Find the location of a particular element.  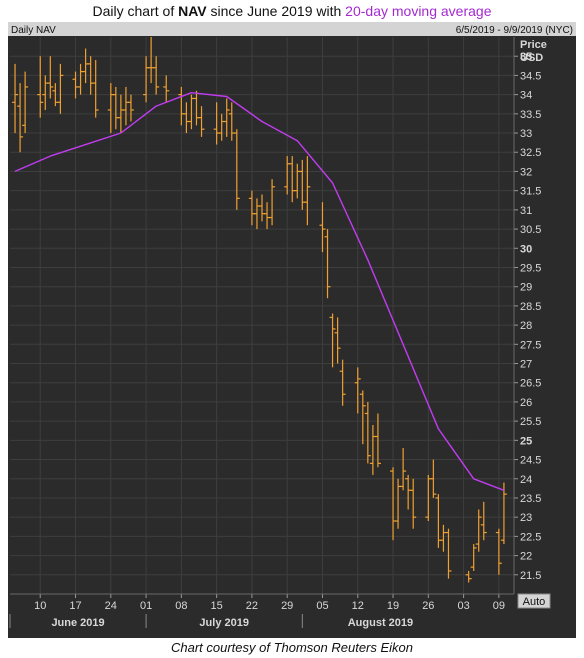

y-tick-label: 24 is located at coordinates (526, 480).